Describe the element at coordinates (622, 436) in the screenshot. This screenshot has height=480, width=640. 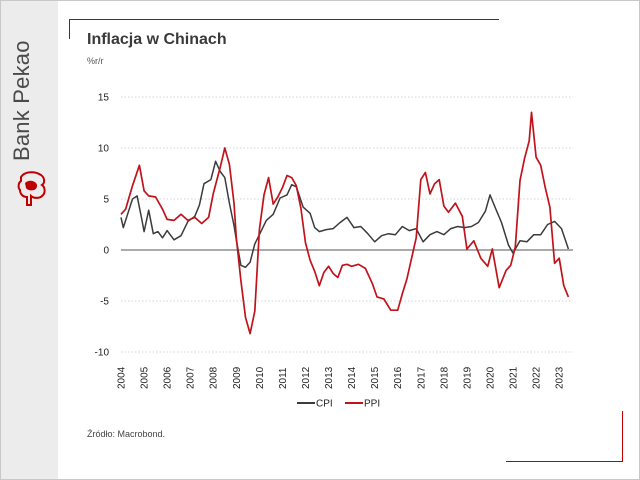
I see `frame-bottom-corner` at that location.